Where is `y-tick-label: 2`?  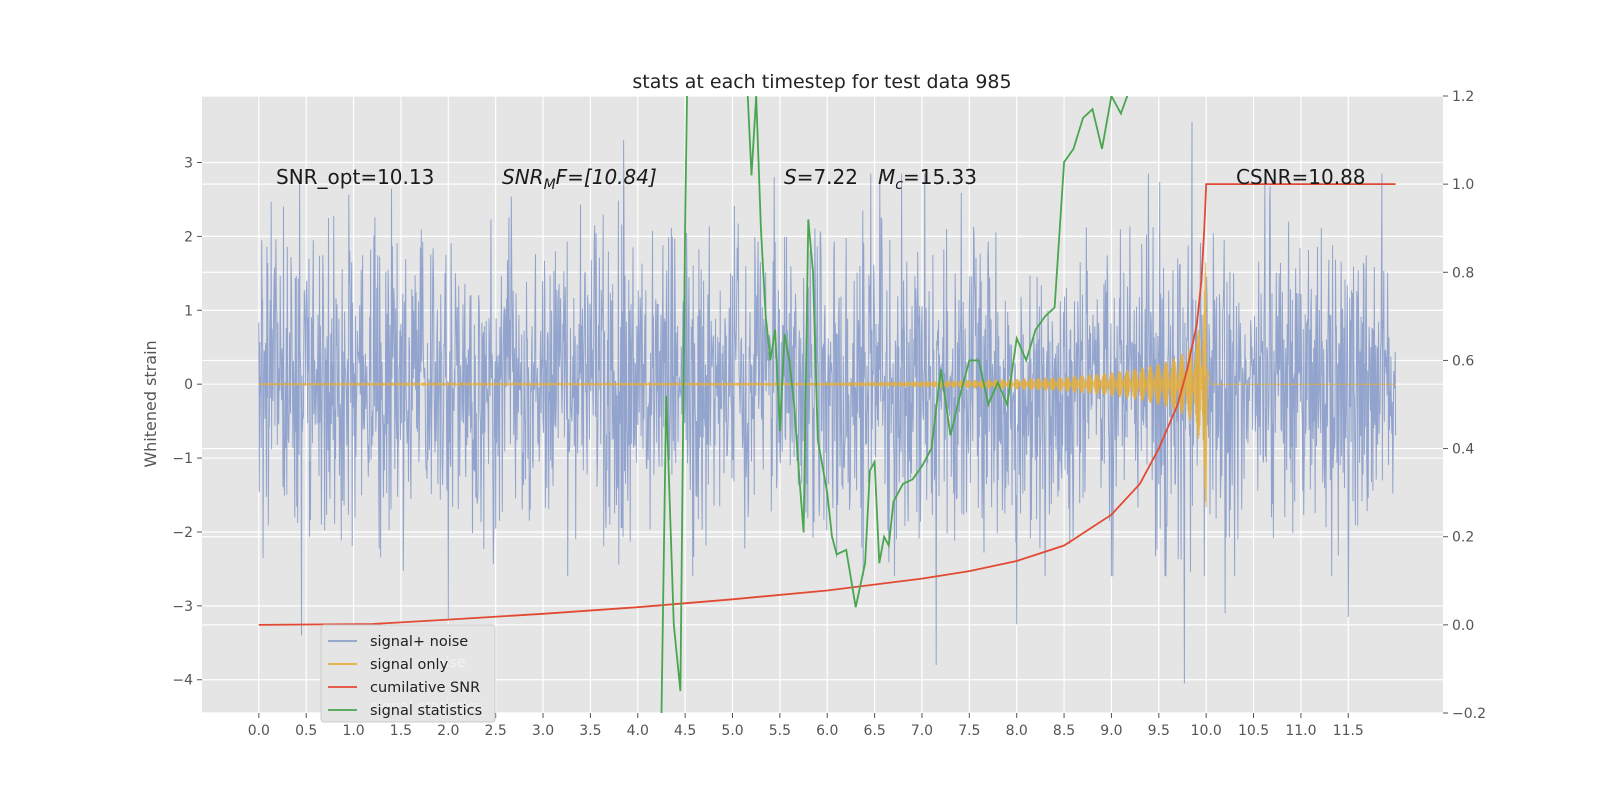
y-tick-label: 2 is located at coordinates (188, 237).